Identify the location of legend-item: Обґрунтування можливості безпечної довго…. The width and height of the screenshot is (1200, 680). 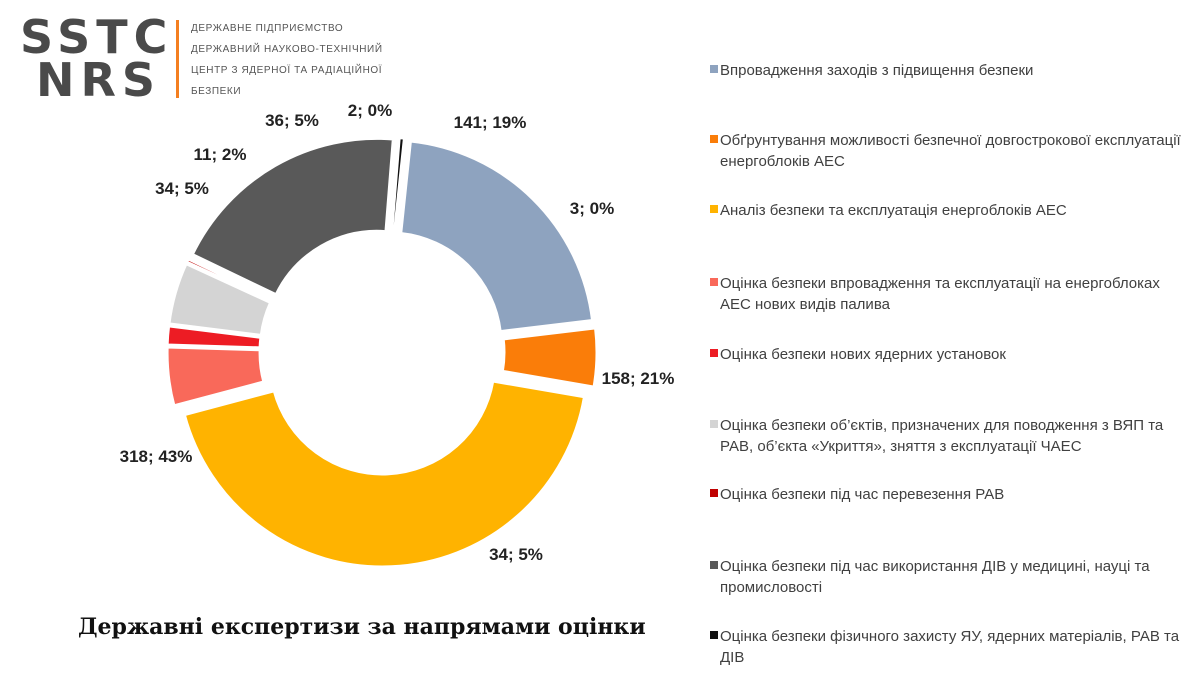
(947, 151).